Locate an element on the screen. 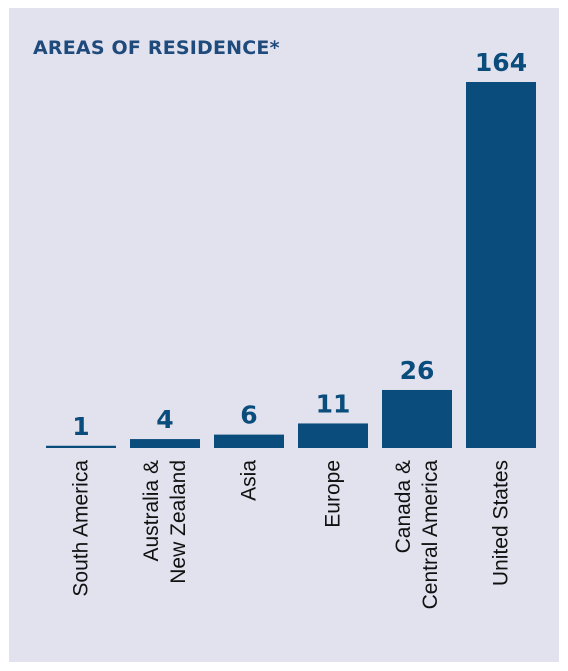 The image size is (568, 671). chart-title: AREAS OF RESIDENCE* is located at coordinates (156, 48).